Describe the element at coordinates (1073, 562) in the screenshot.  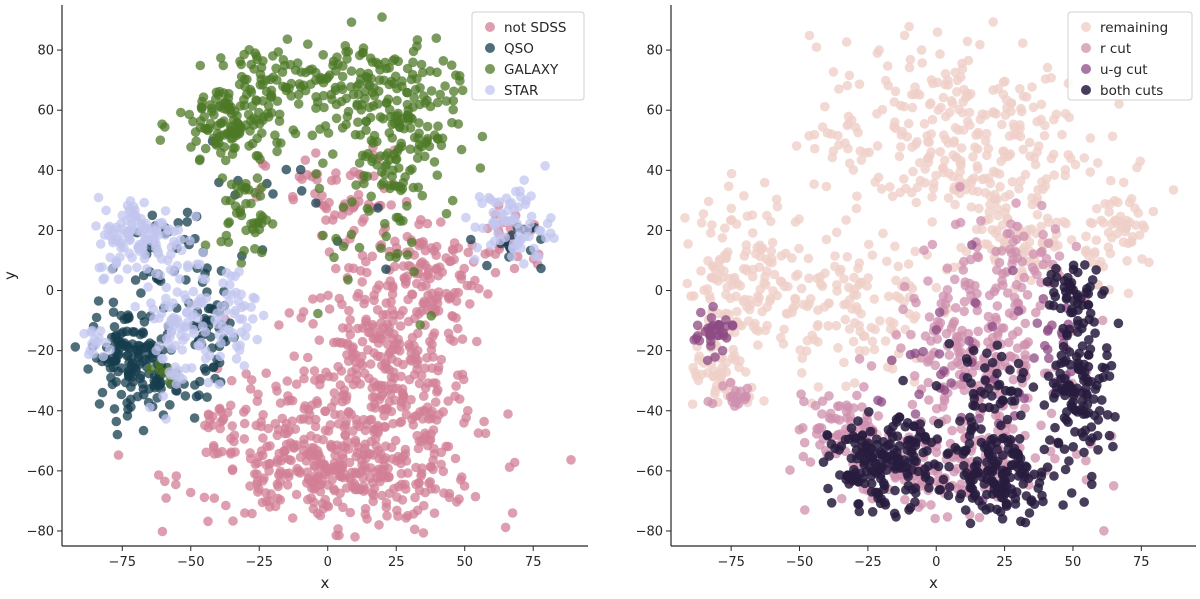
I see `x-tick-label: 50` at that location.